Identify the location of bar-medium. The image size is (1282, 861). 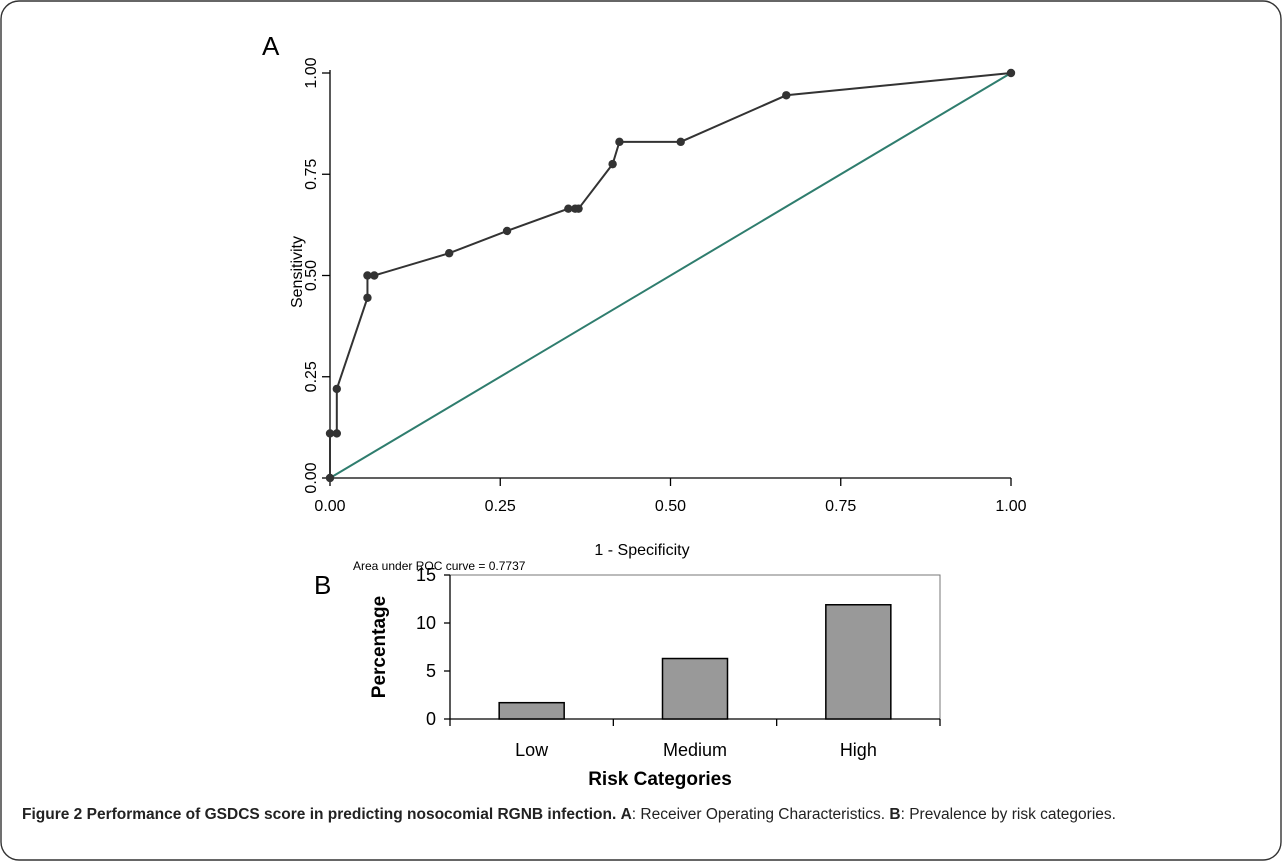
(695, 688).